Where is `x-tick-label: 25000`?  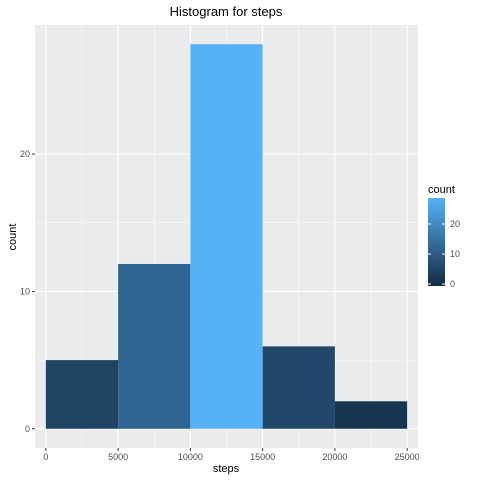
x-tick-label: 25000 is located at coordinates (407, 457).